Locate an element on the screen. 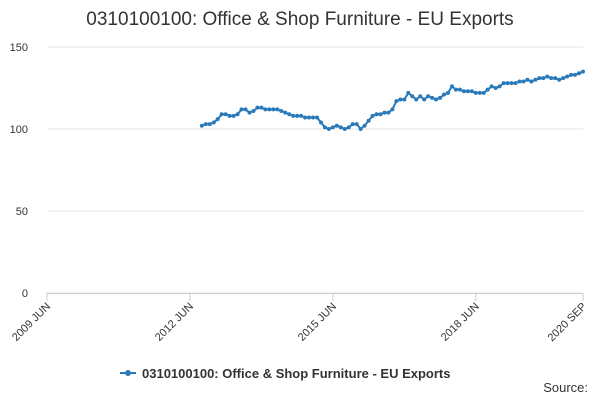  x-tick-label: 2009 JUN is located at coordinates (31, 322).